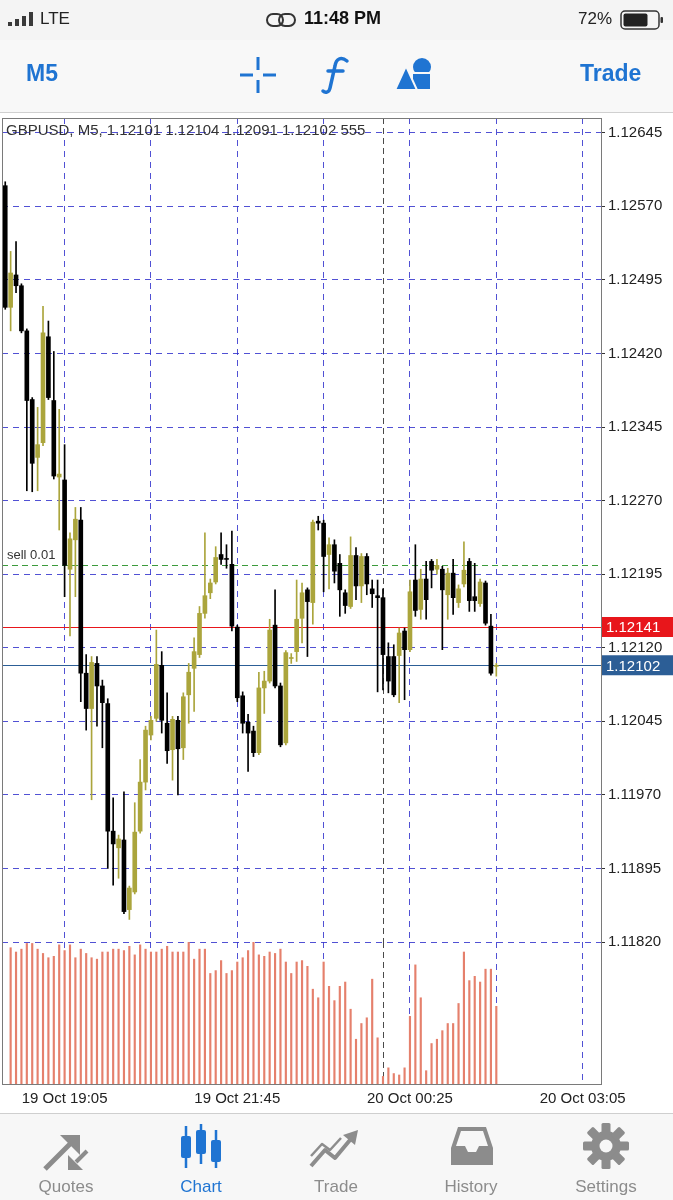  Describe the element at coordinates (635, 352) in the screenshot. I see `y-tick-label: 1.12420` at that location.